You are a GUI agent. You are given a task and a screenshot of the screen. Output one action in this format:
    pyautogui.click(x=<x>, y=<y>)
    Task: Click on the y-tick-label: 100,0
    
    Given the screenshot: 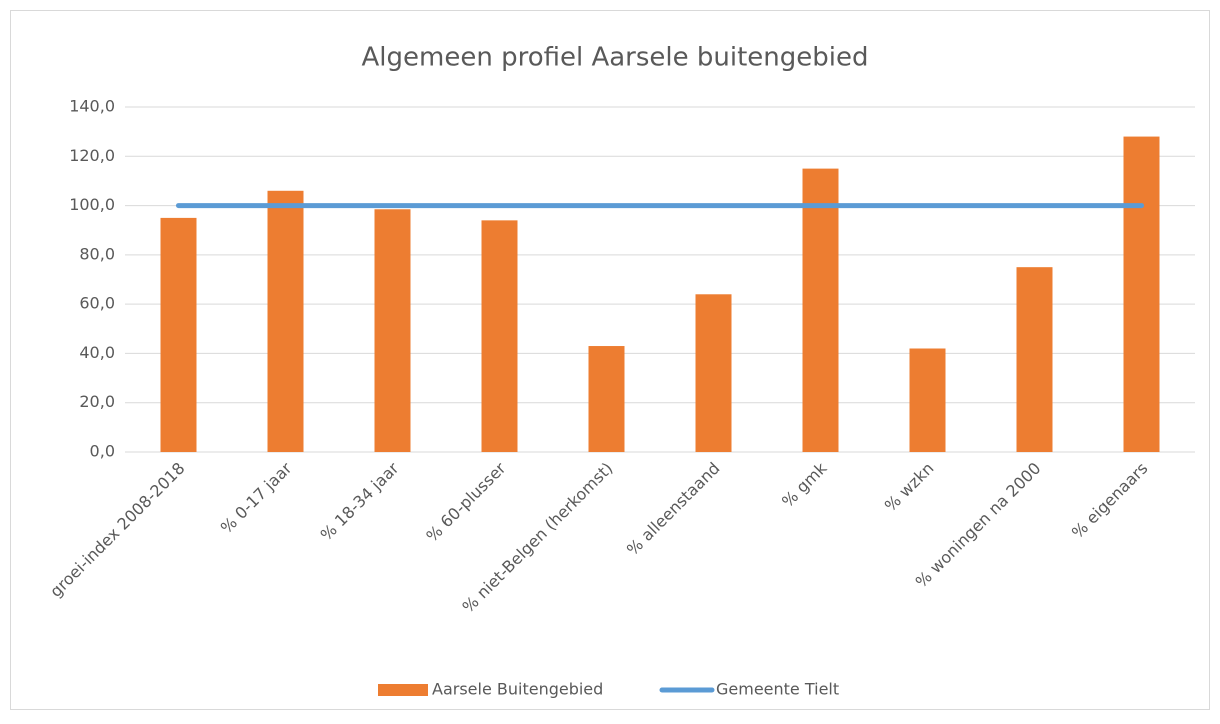 What is the action you would take?
    pyautogui.click(x=92, y=204)
    